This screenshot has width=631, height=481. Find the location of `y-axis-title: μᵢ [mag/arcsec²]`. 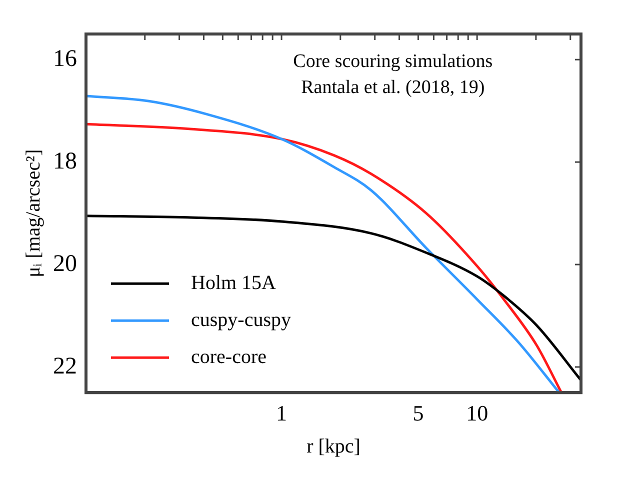

y-axis-title: μᵢ [mag/arcsec²] is located at coordinates (33, 213).